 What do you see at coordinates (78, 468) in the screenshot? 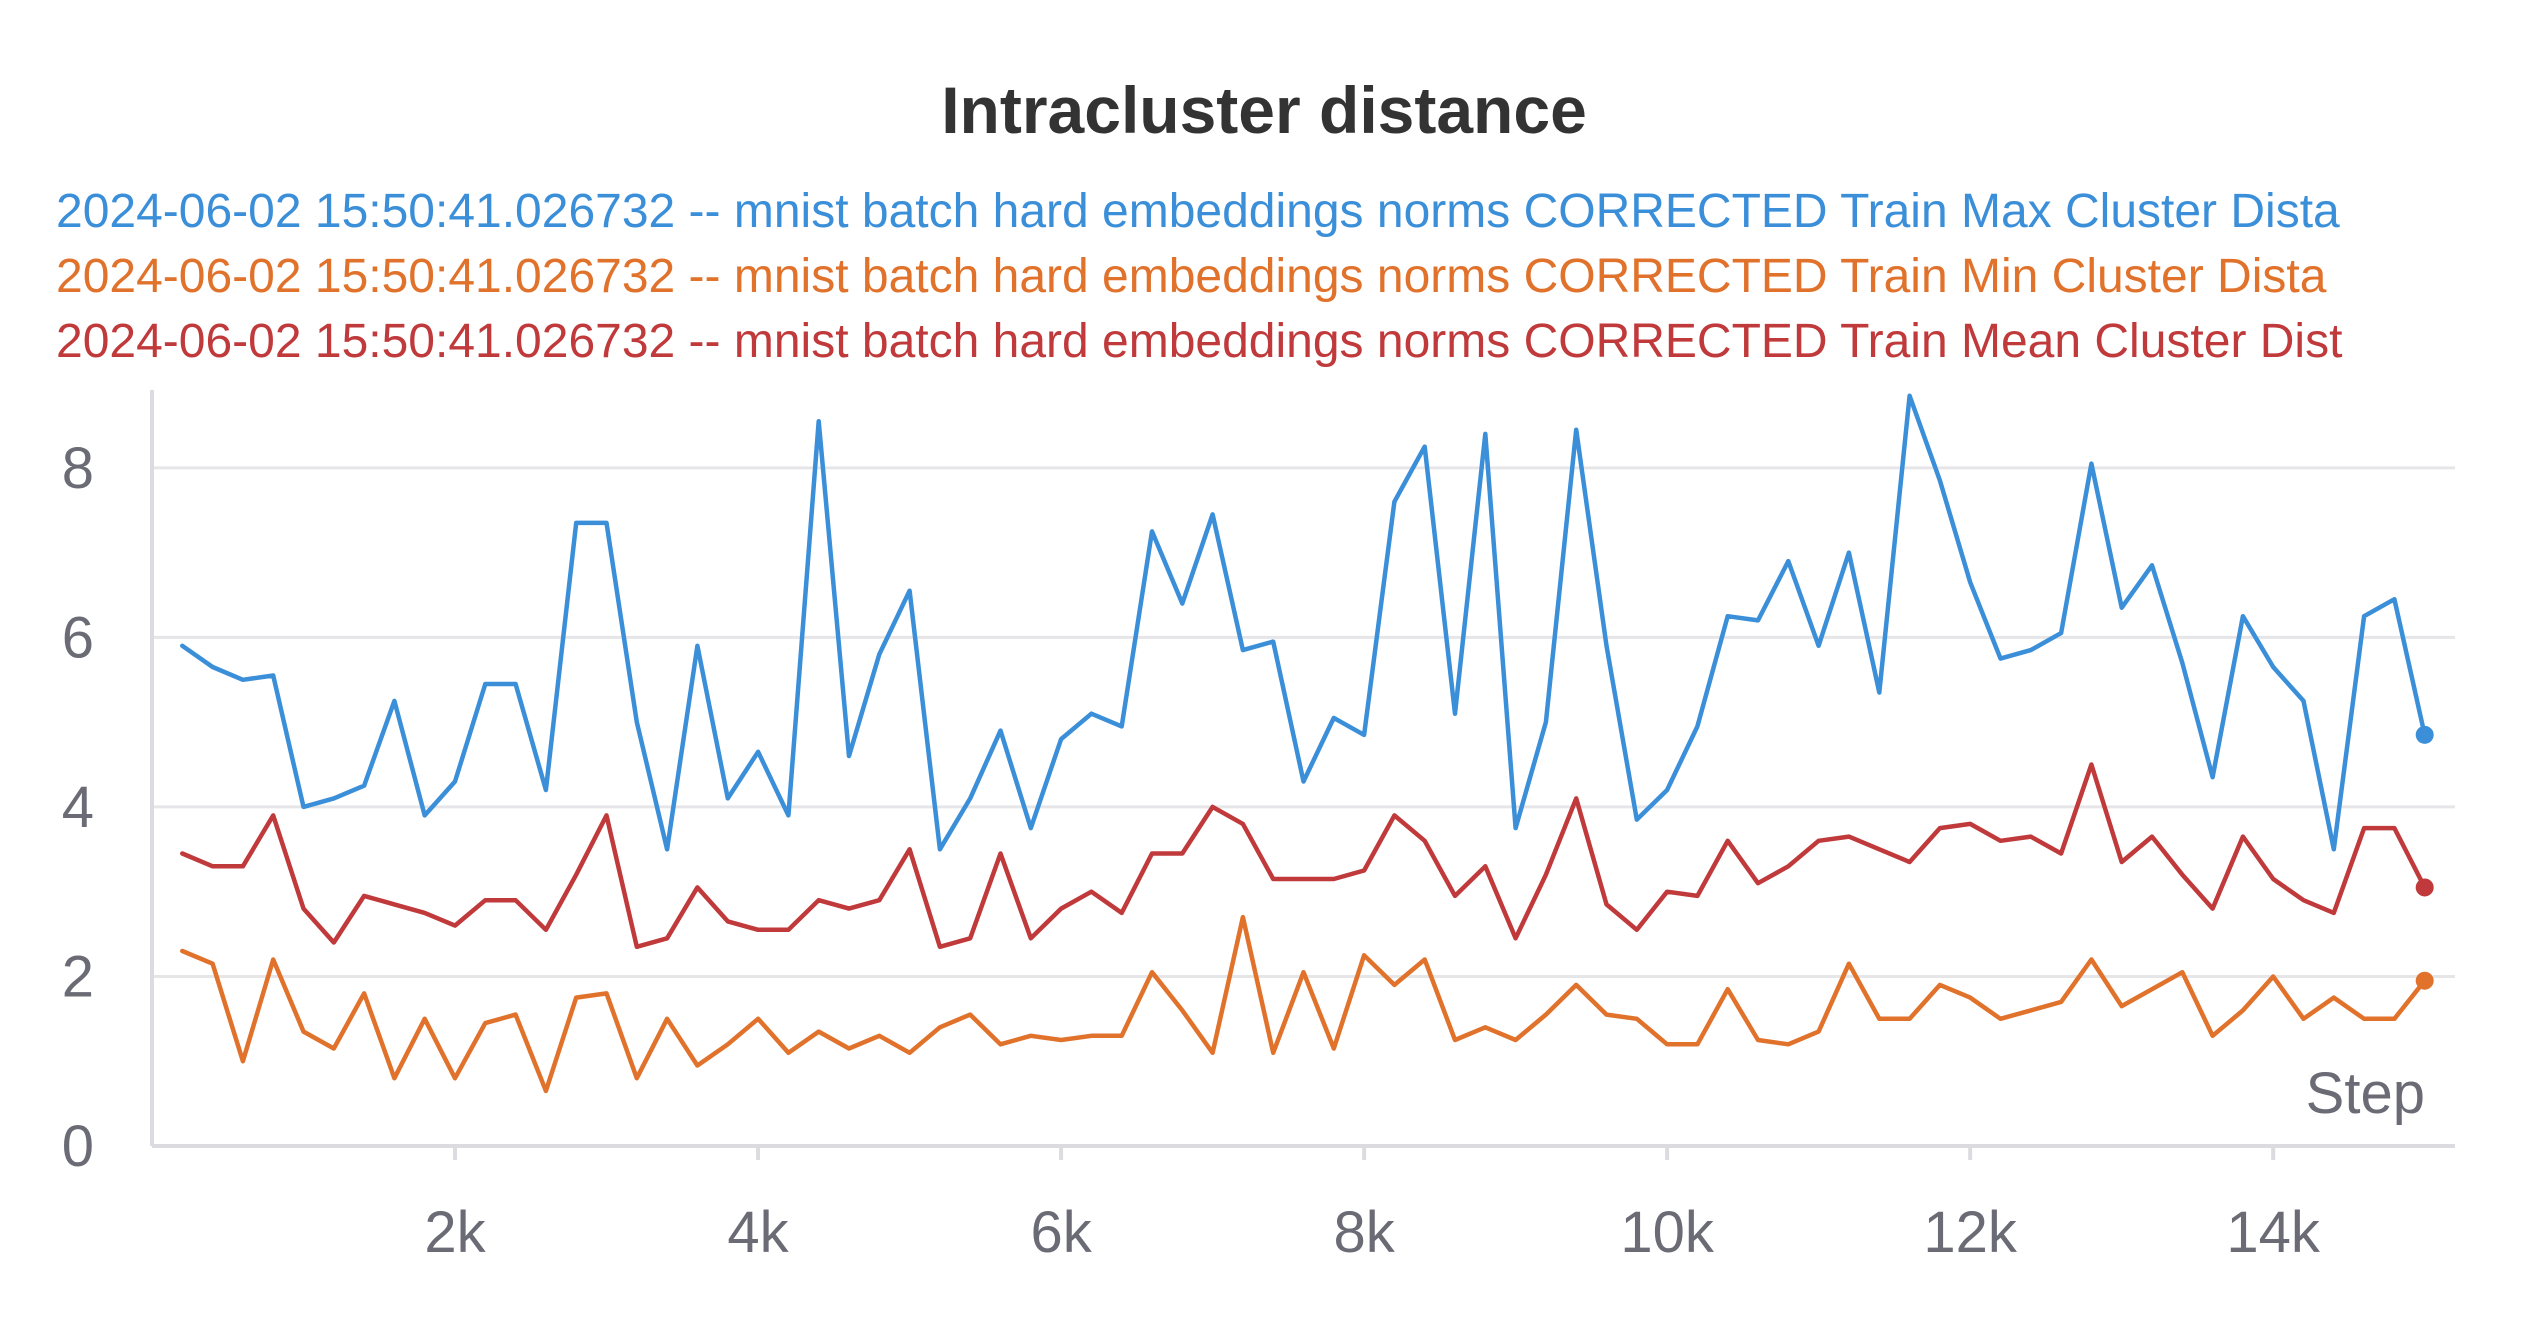
I see `y-tick-label: 8` at bounding box center [78, 468].